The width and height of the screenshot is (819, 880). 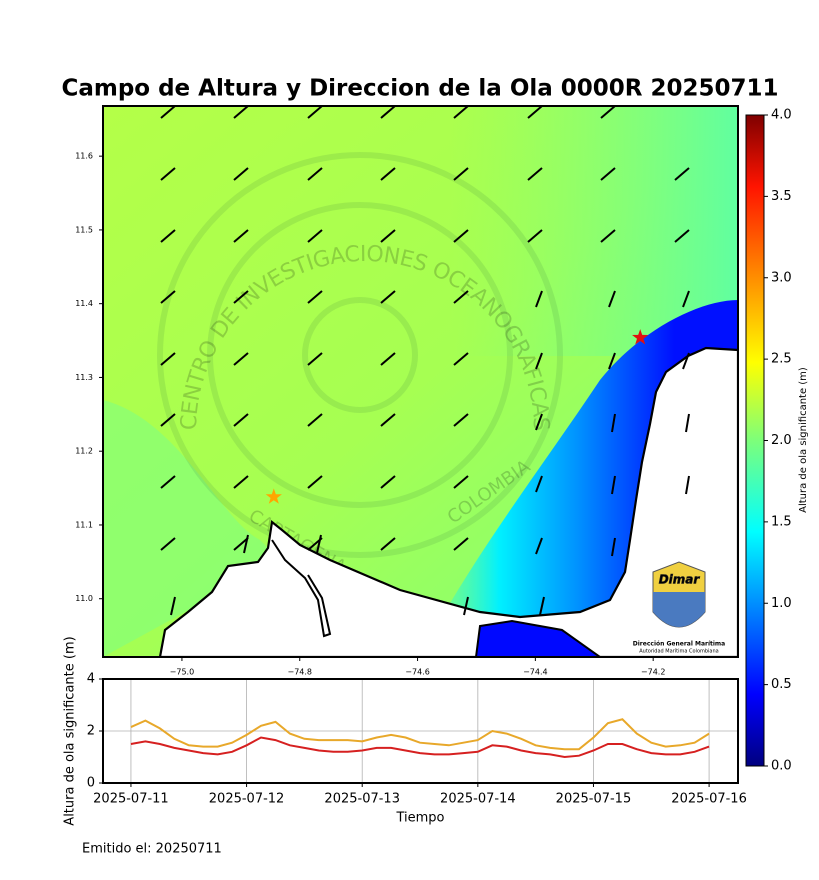 I want to click on y-tick-label: 4, so click(x=91, y=679).